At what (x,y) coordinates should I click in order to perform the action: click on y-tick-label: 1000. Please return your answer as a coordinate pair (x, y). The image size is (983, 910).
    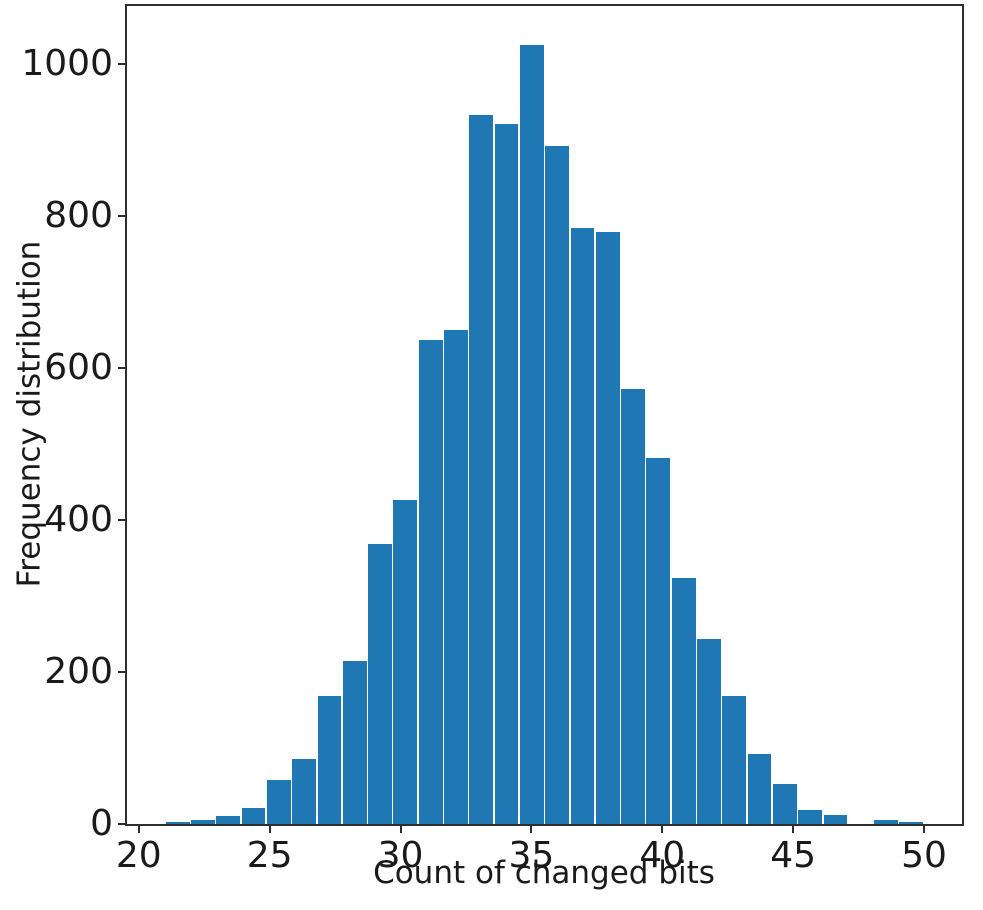
    Looking at the image, I should click on (67, 63).